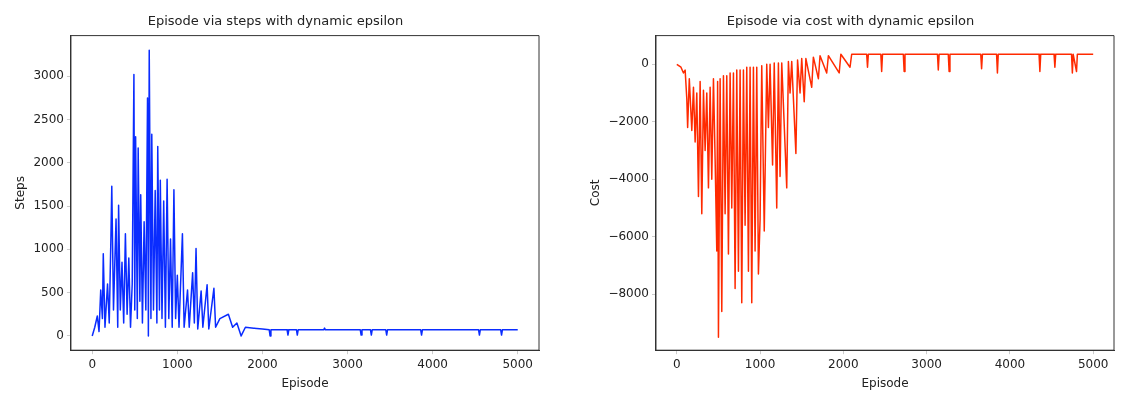 The height and width of the screenshot is (404, 1139). What do you see at coordinates (595, 193) in the screenshot?
I see `y-axis-title: Cost` at bounding box center [595, 193].